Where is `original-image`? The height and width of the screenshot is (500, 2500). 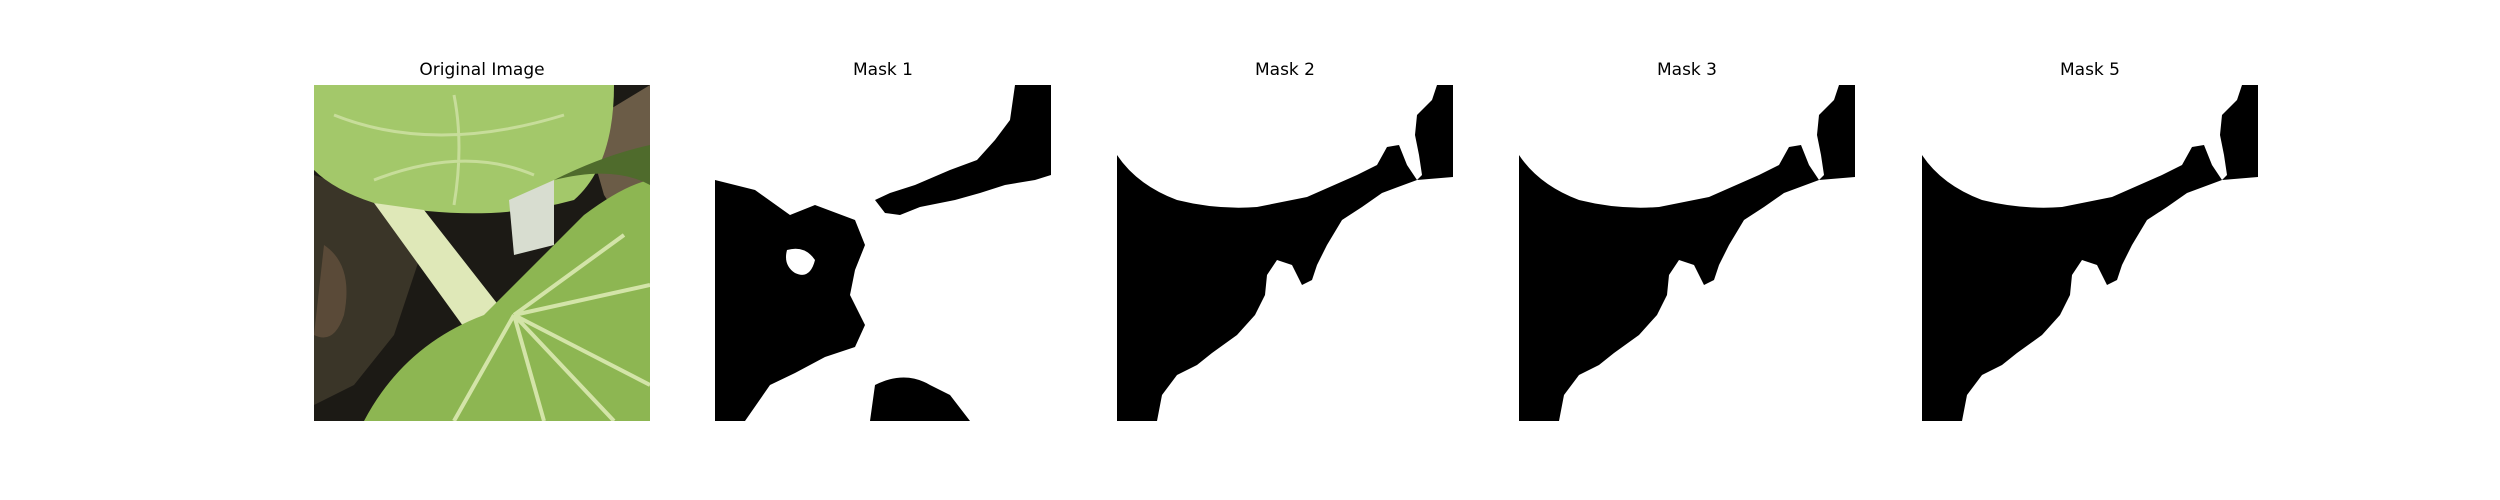 original-image is located at coordinates (482, 253).